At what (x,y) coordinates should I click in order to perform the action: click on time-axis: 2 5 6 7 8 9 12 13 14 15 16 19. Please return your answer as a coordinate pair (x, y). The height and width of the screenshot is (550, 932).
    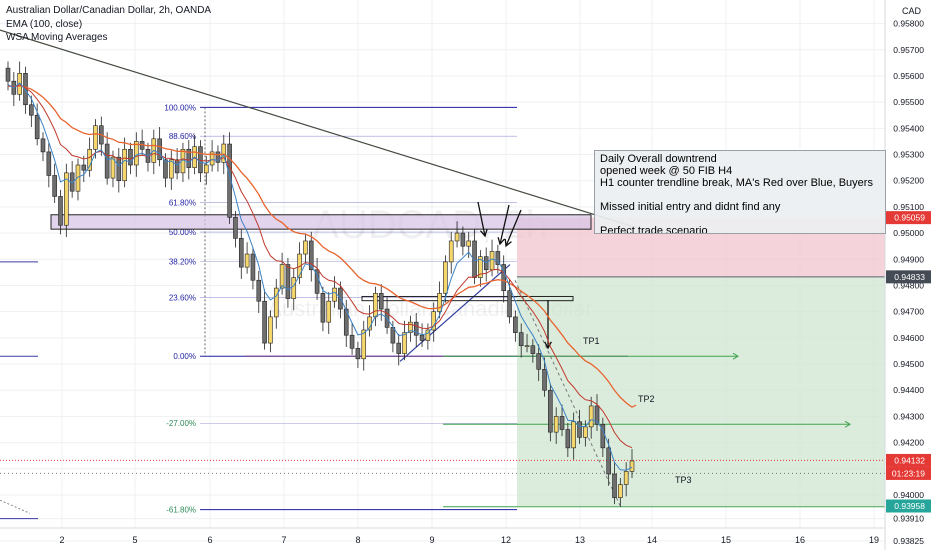
    Looking at the image, I should click on (442, 536).